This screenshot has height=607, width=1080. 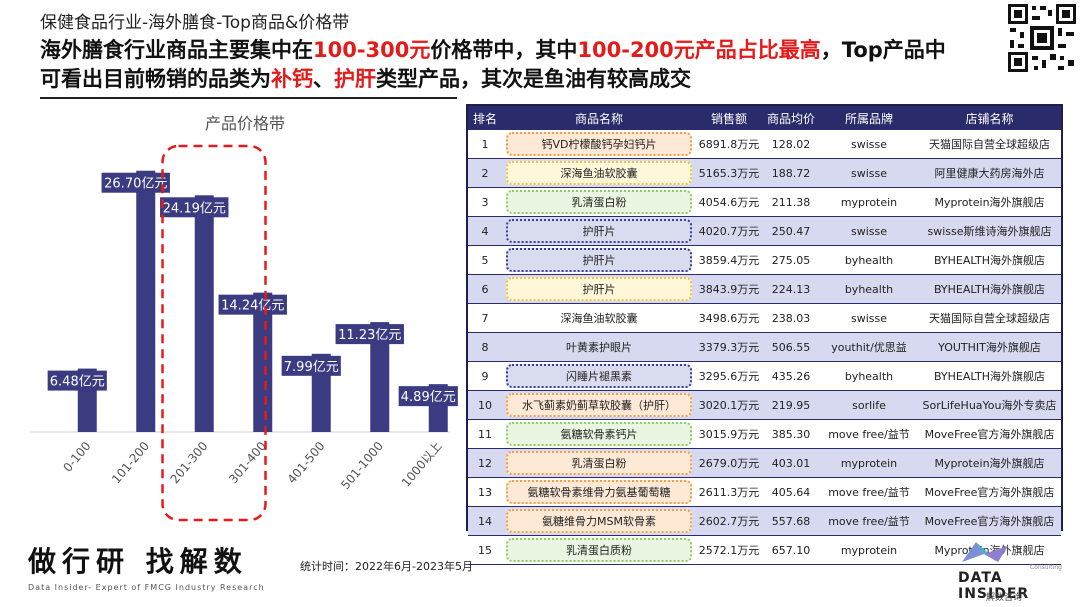 I want to click on highlight-dashed-box, so click(x=214, y=333).